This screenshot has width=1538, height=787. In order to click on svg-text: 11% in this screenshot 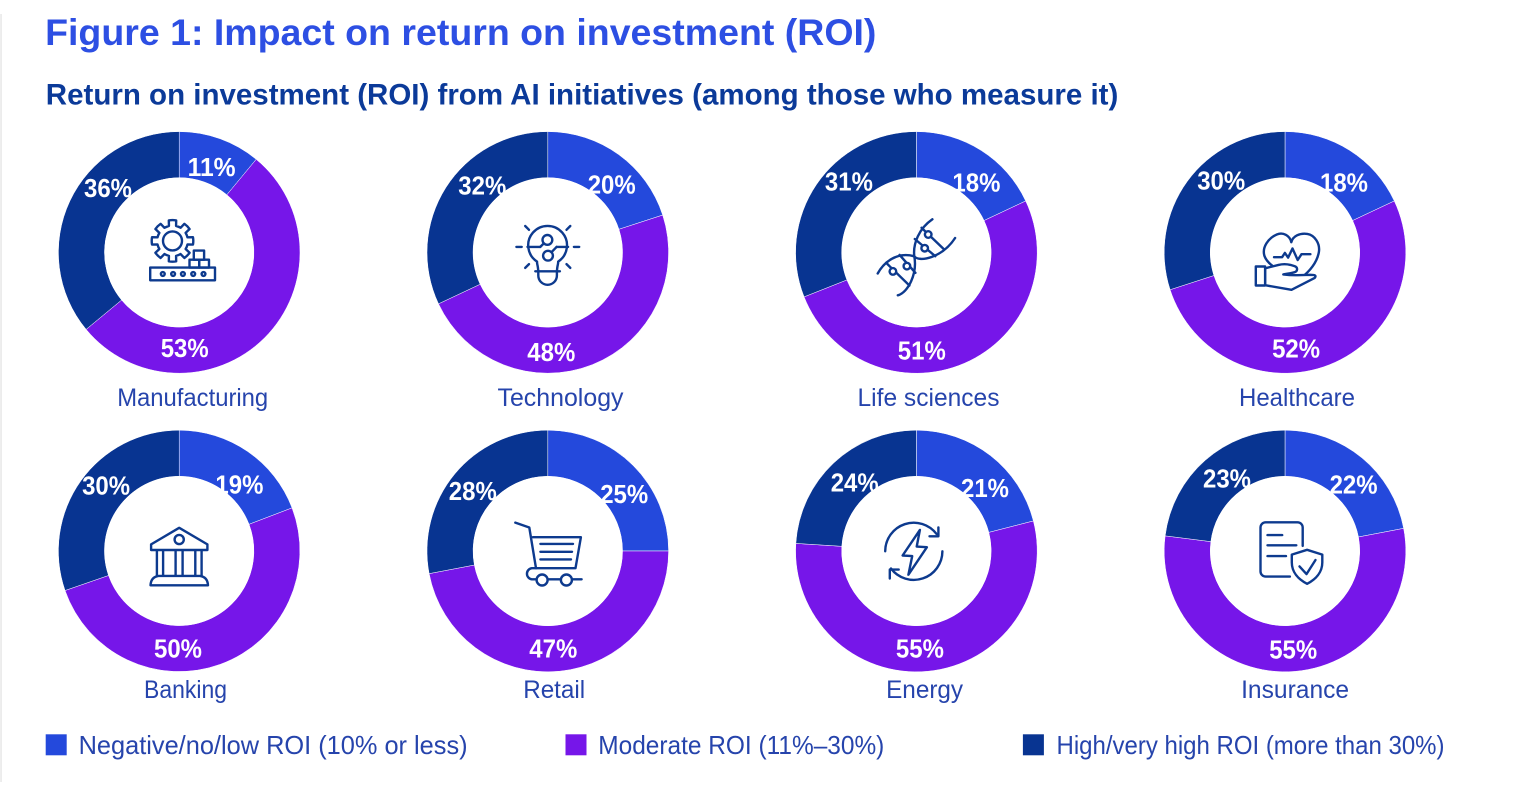, I will do `click(212, 167)`.